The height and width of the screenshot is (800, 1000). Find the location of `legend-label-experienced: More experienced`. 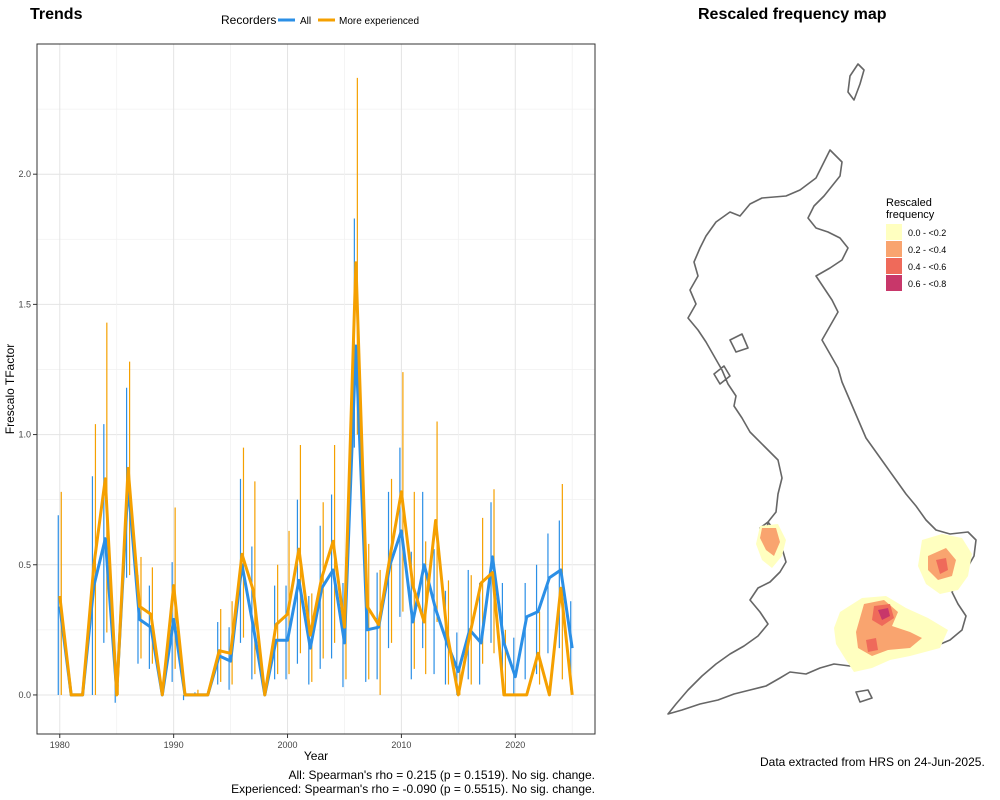

legend-label-experienced: More experienced is located at coordinates (379, 21).